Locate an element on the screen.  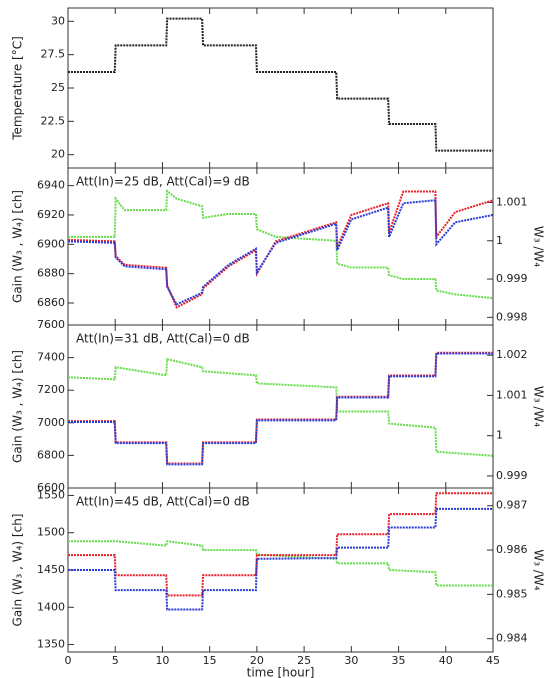
x-tick-label: 15 is located at coordinates (210, 660).